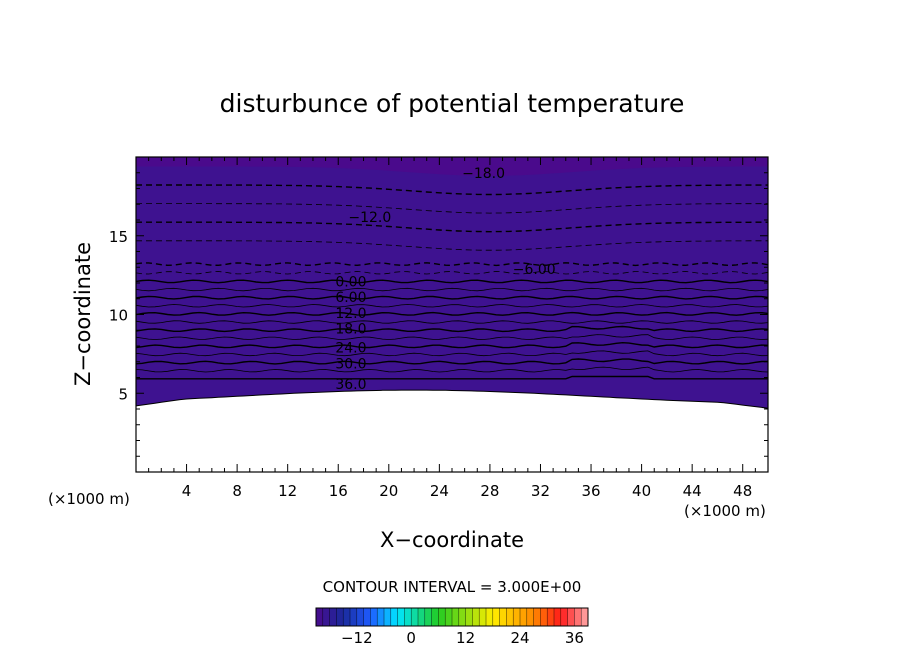 The height and width of the screenshot is (654, 904). I want to click on y-axis-label: Z−coordinate, so click(83, 314).